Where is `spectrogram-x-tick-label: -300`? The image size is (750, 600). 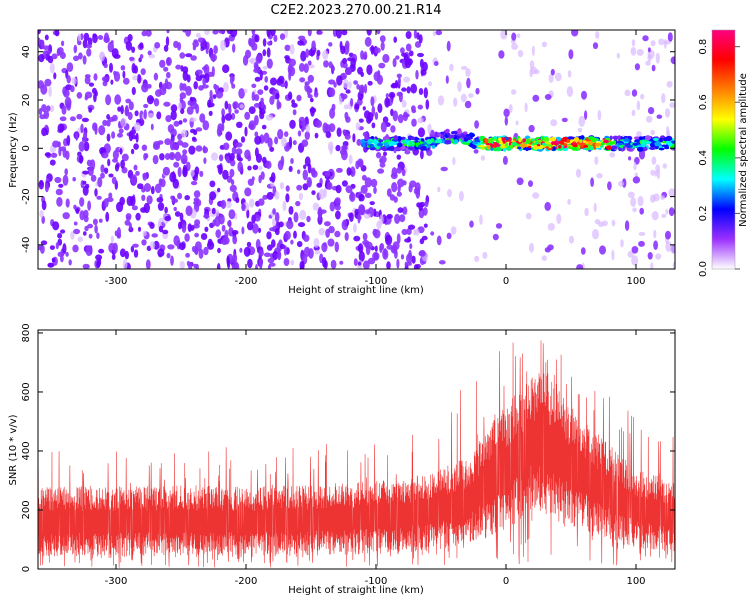
spectrogram-x-tick-label: -300 is located at coordinates (116, 281).